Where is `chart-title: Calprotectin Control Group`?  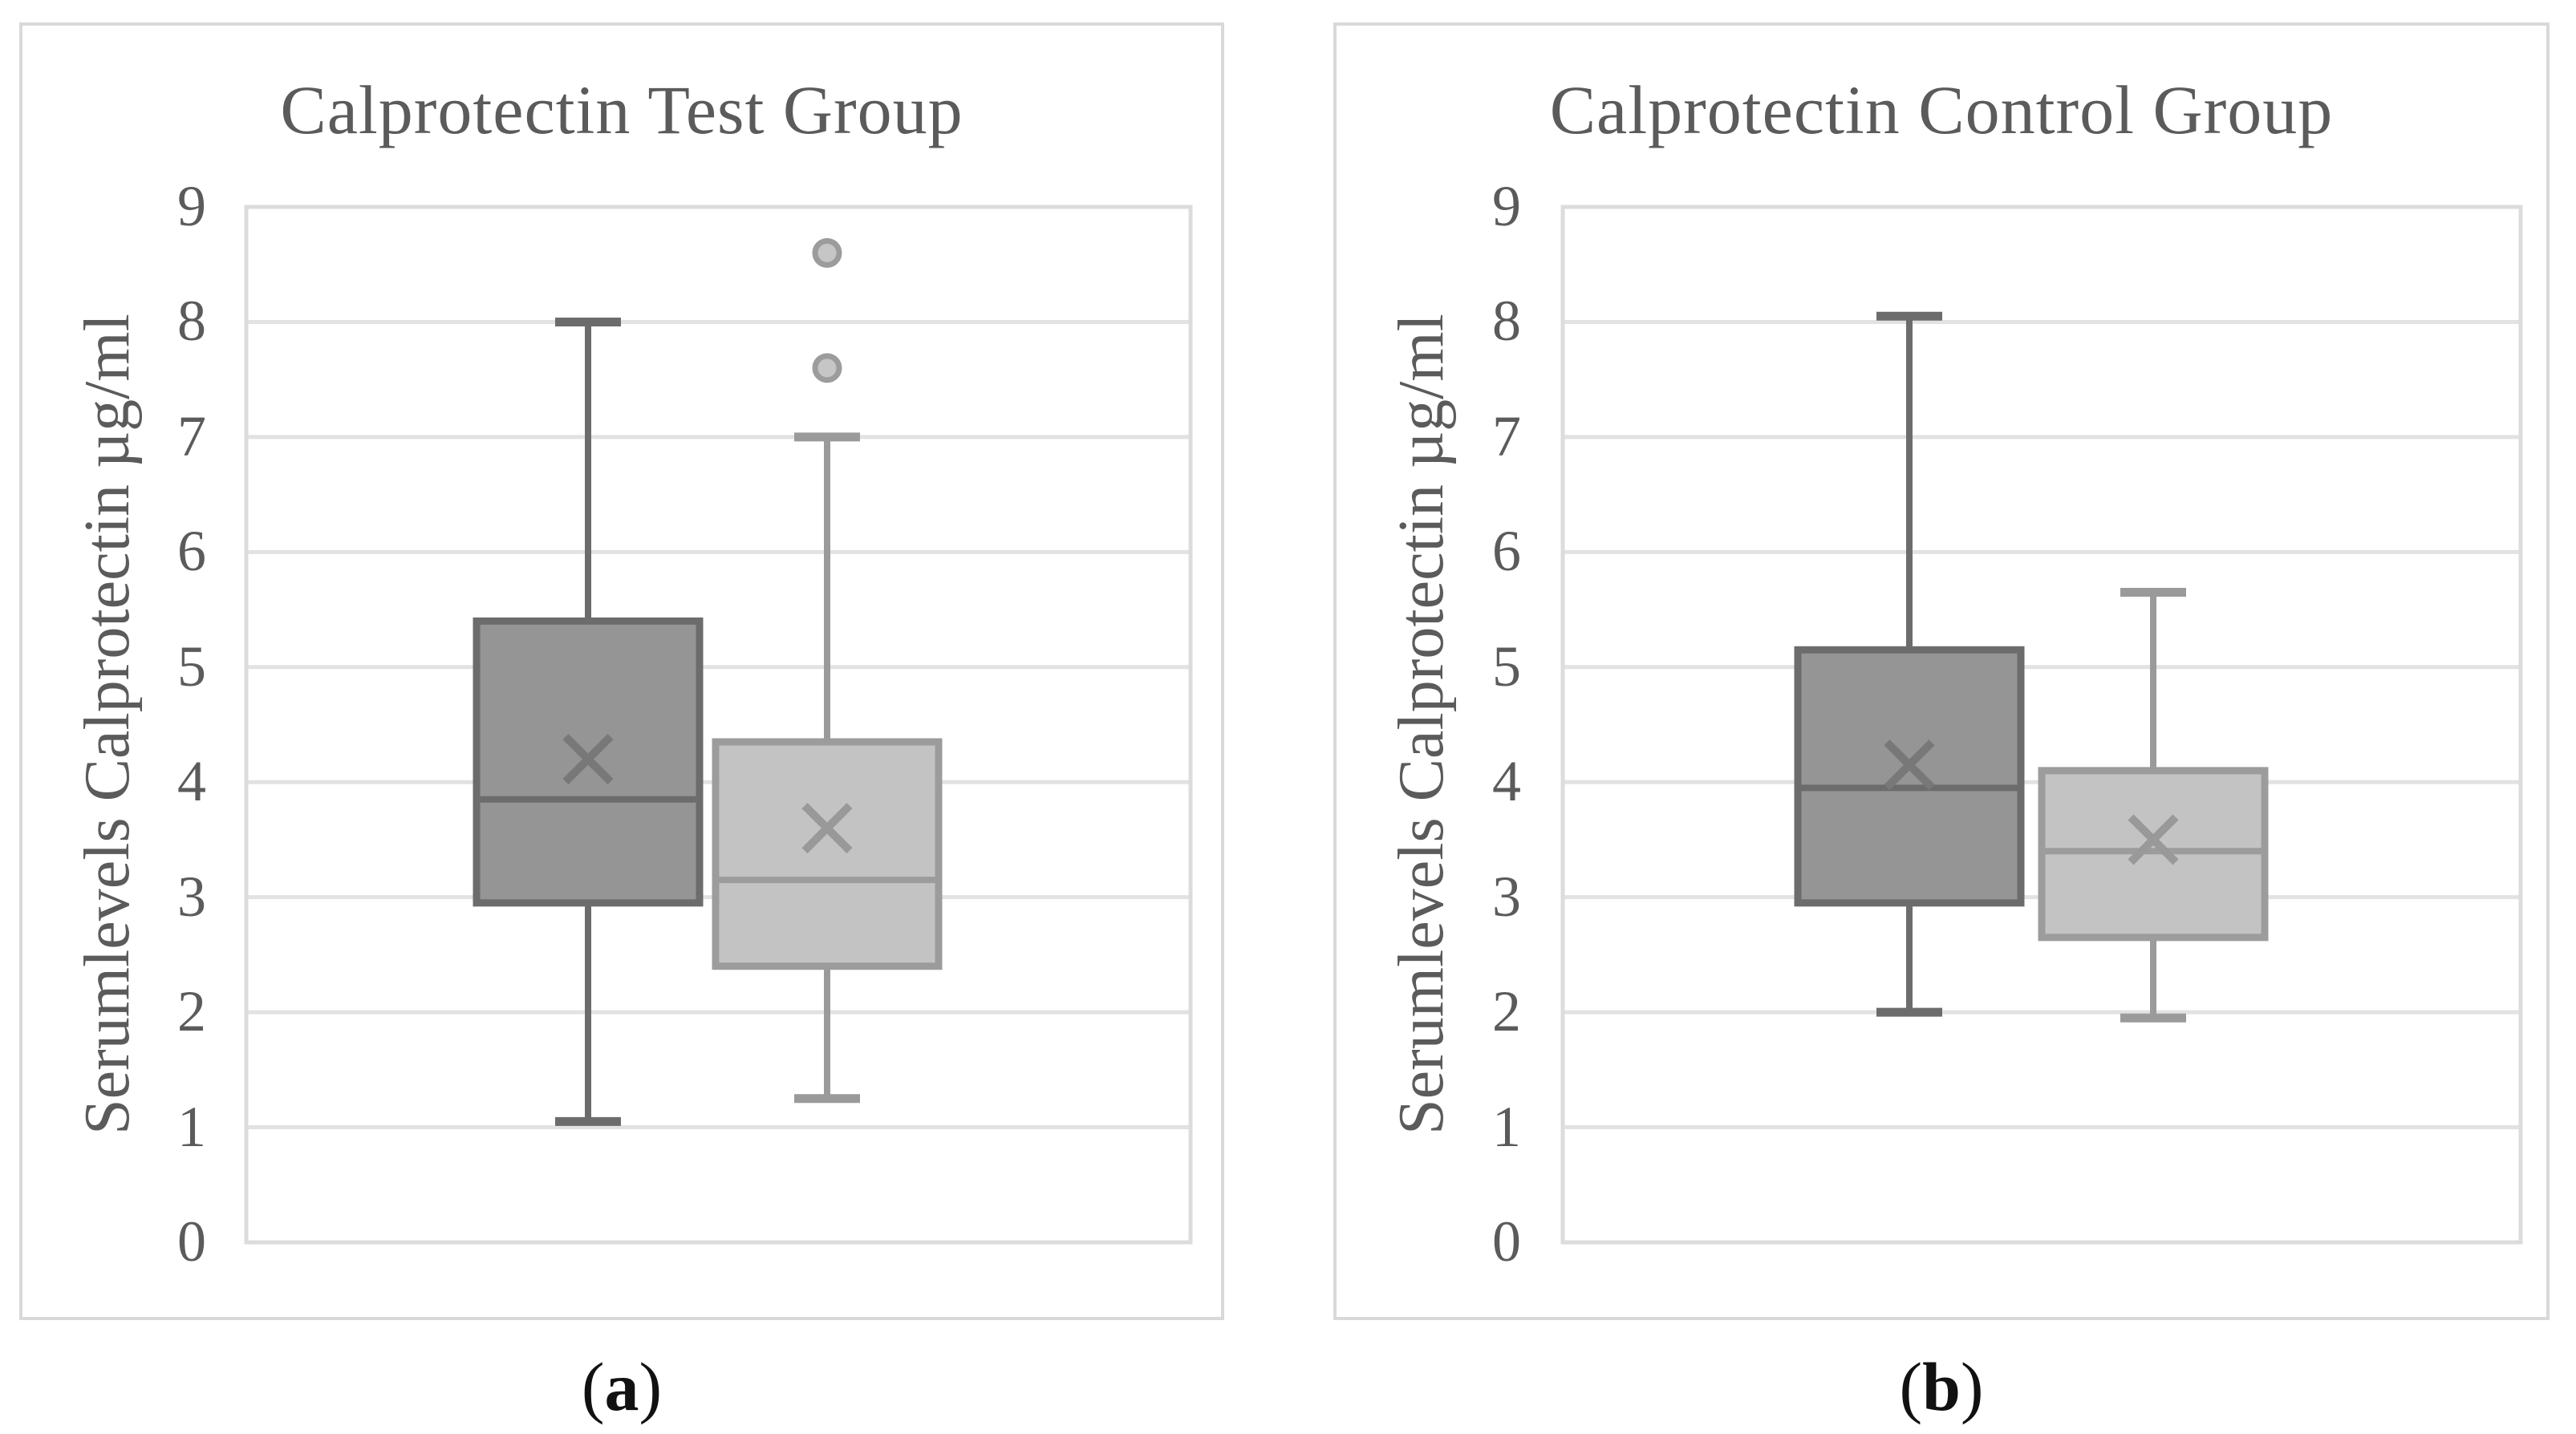 chart-title: Calprotectin Control Group is located at coordinates (1941, 109).